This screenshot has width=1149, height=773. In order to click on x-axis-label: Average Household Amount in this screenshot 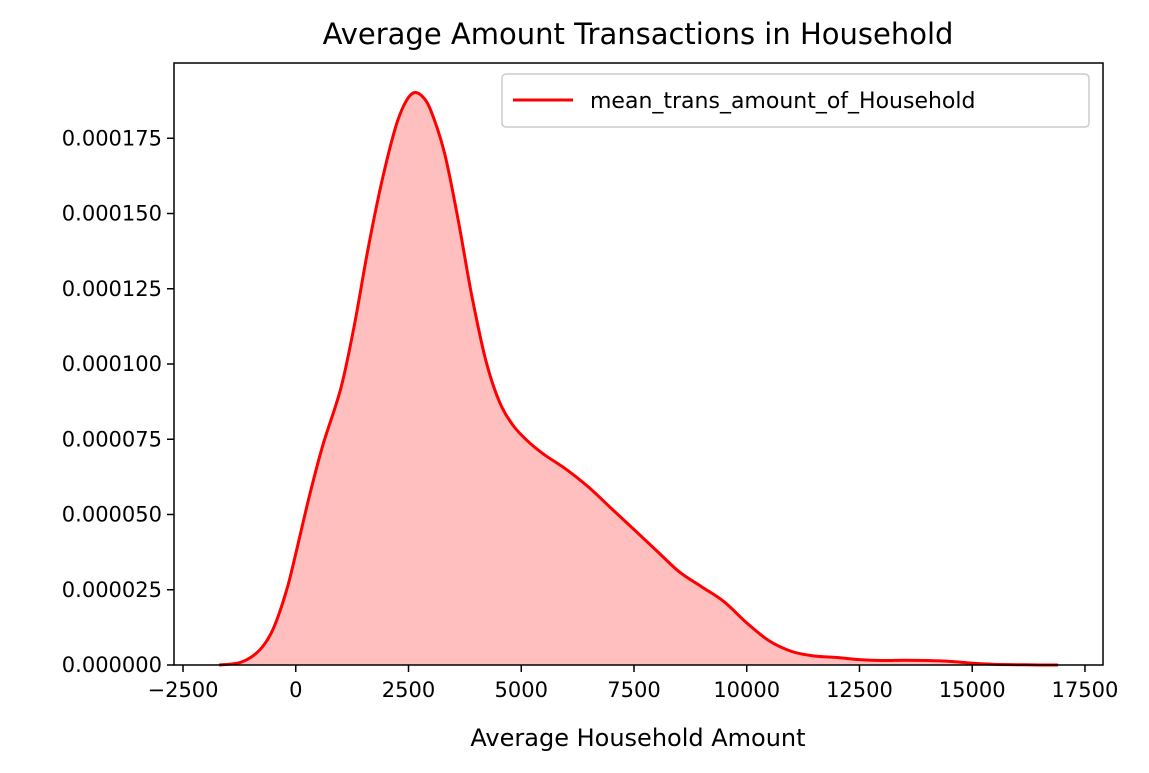, I will do `click(637, 738)`.